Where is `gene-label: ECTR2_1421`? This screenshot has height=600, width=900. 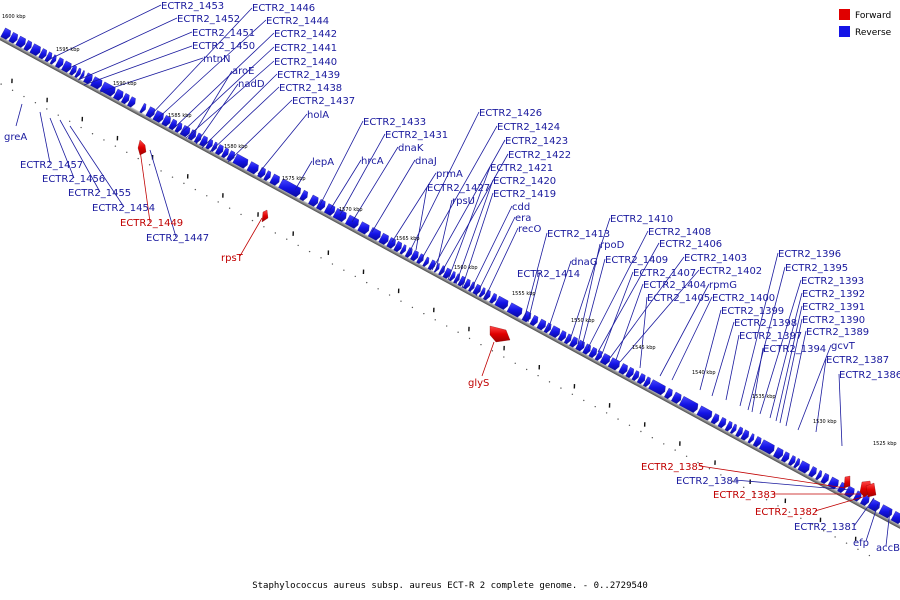
gene-label: ECTR2_1421 is located at coordinates (521, 168).